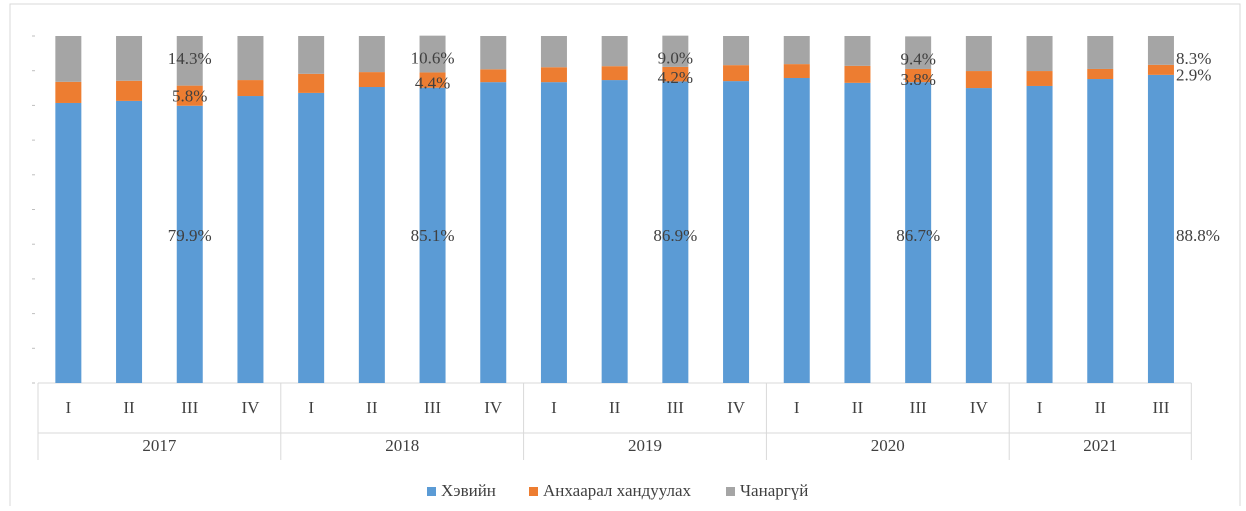 This screenshot has width=1246, height=511. What do you see at coordinates (402, 445) in the screenshot?
I see `group-label: 2018` at bounding box center [402, 445].